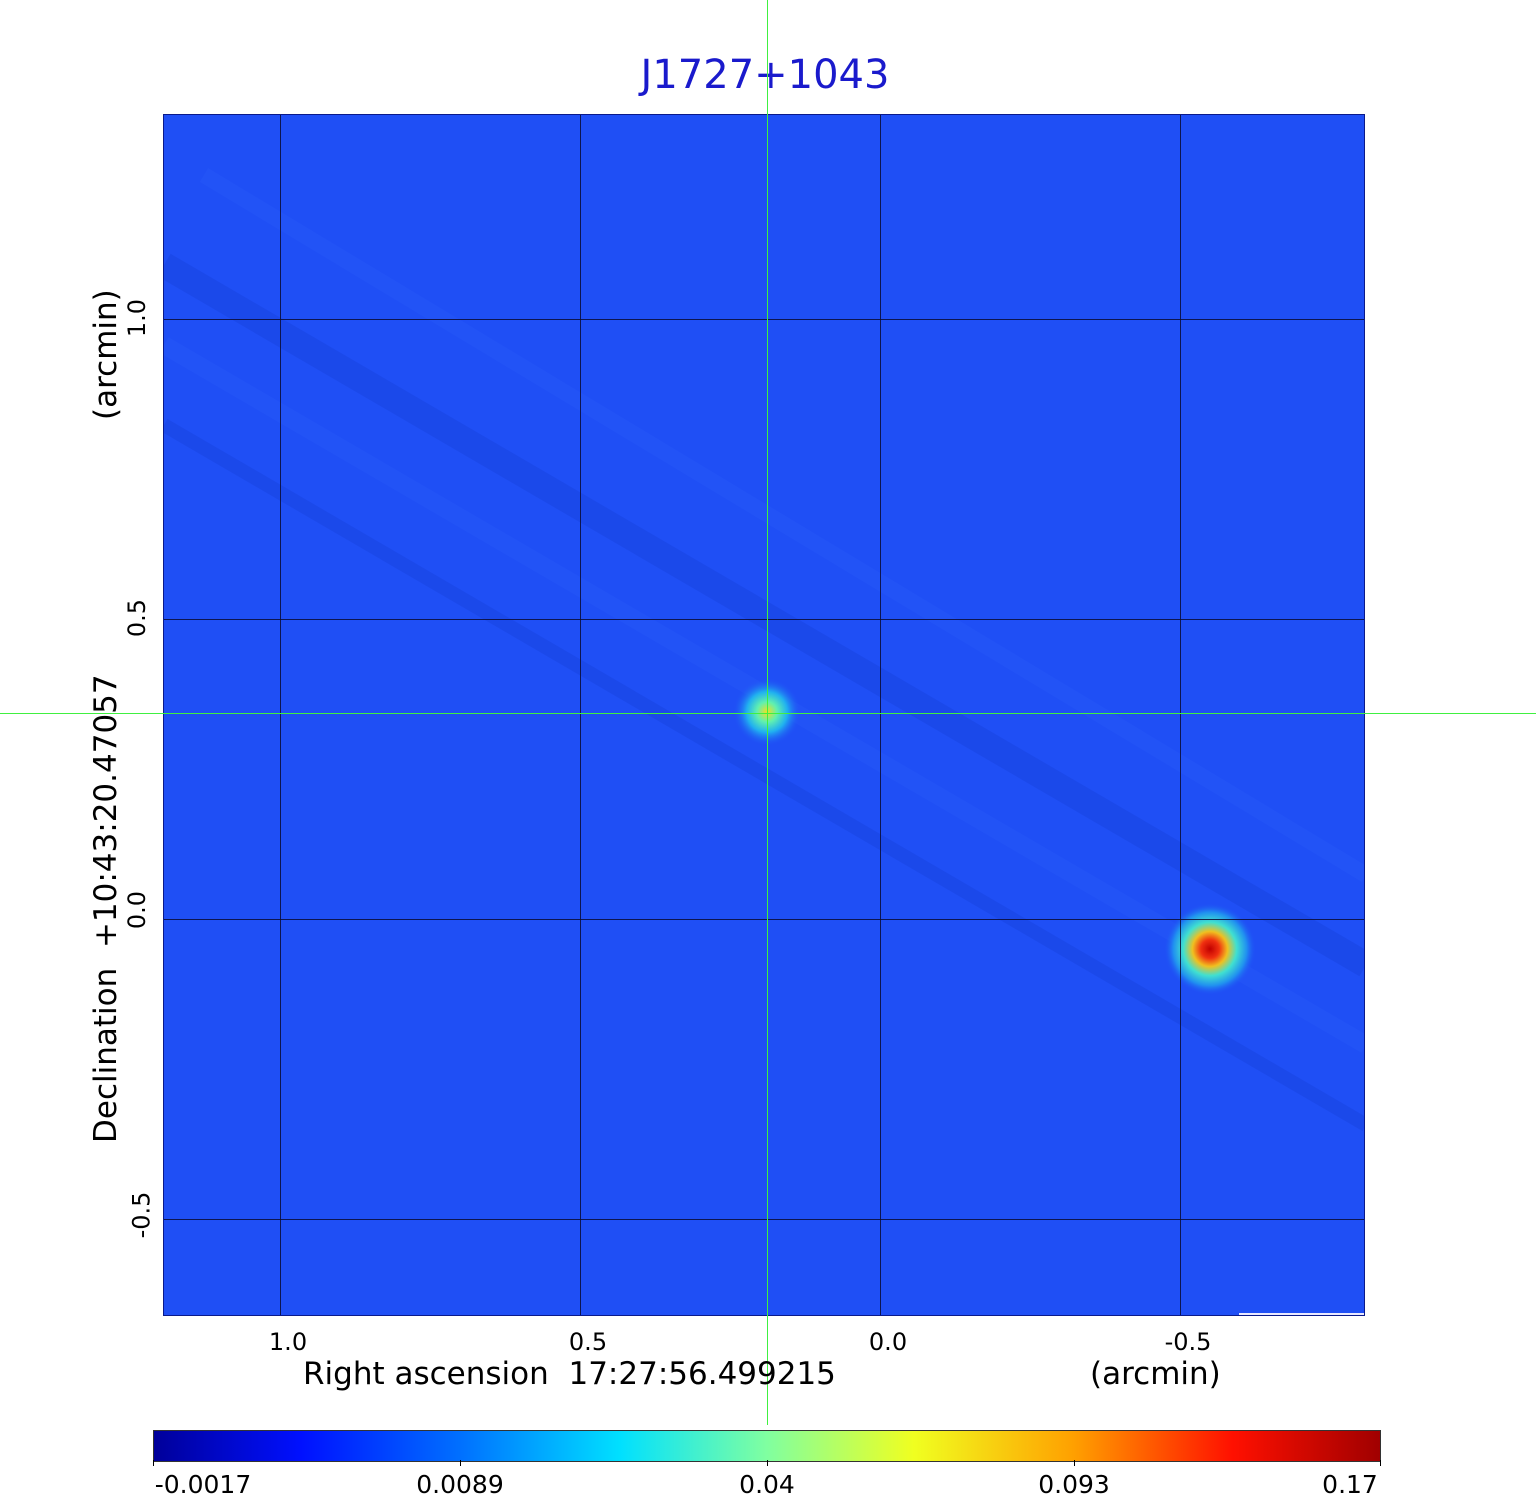  What do you see at coordinates (1210, 949) in the screenshot?
I see `source-b` at bounding box center [1210, 949].